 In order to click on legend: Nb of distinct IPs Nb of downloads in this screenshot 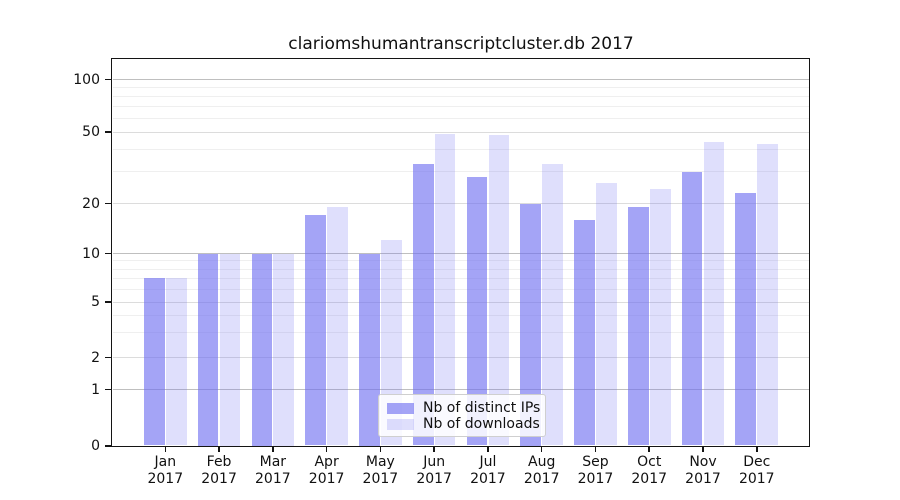, I will do `click(462, 415)`.